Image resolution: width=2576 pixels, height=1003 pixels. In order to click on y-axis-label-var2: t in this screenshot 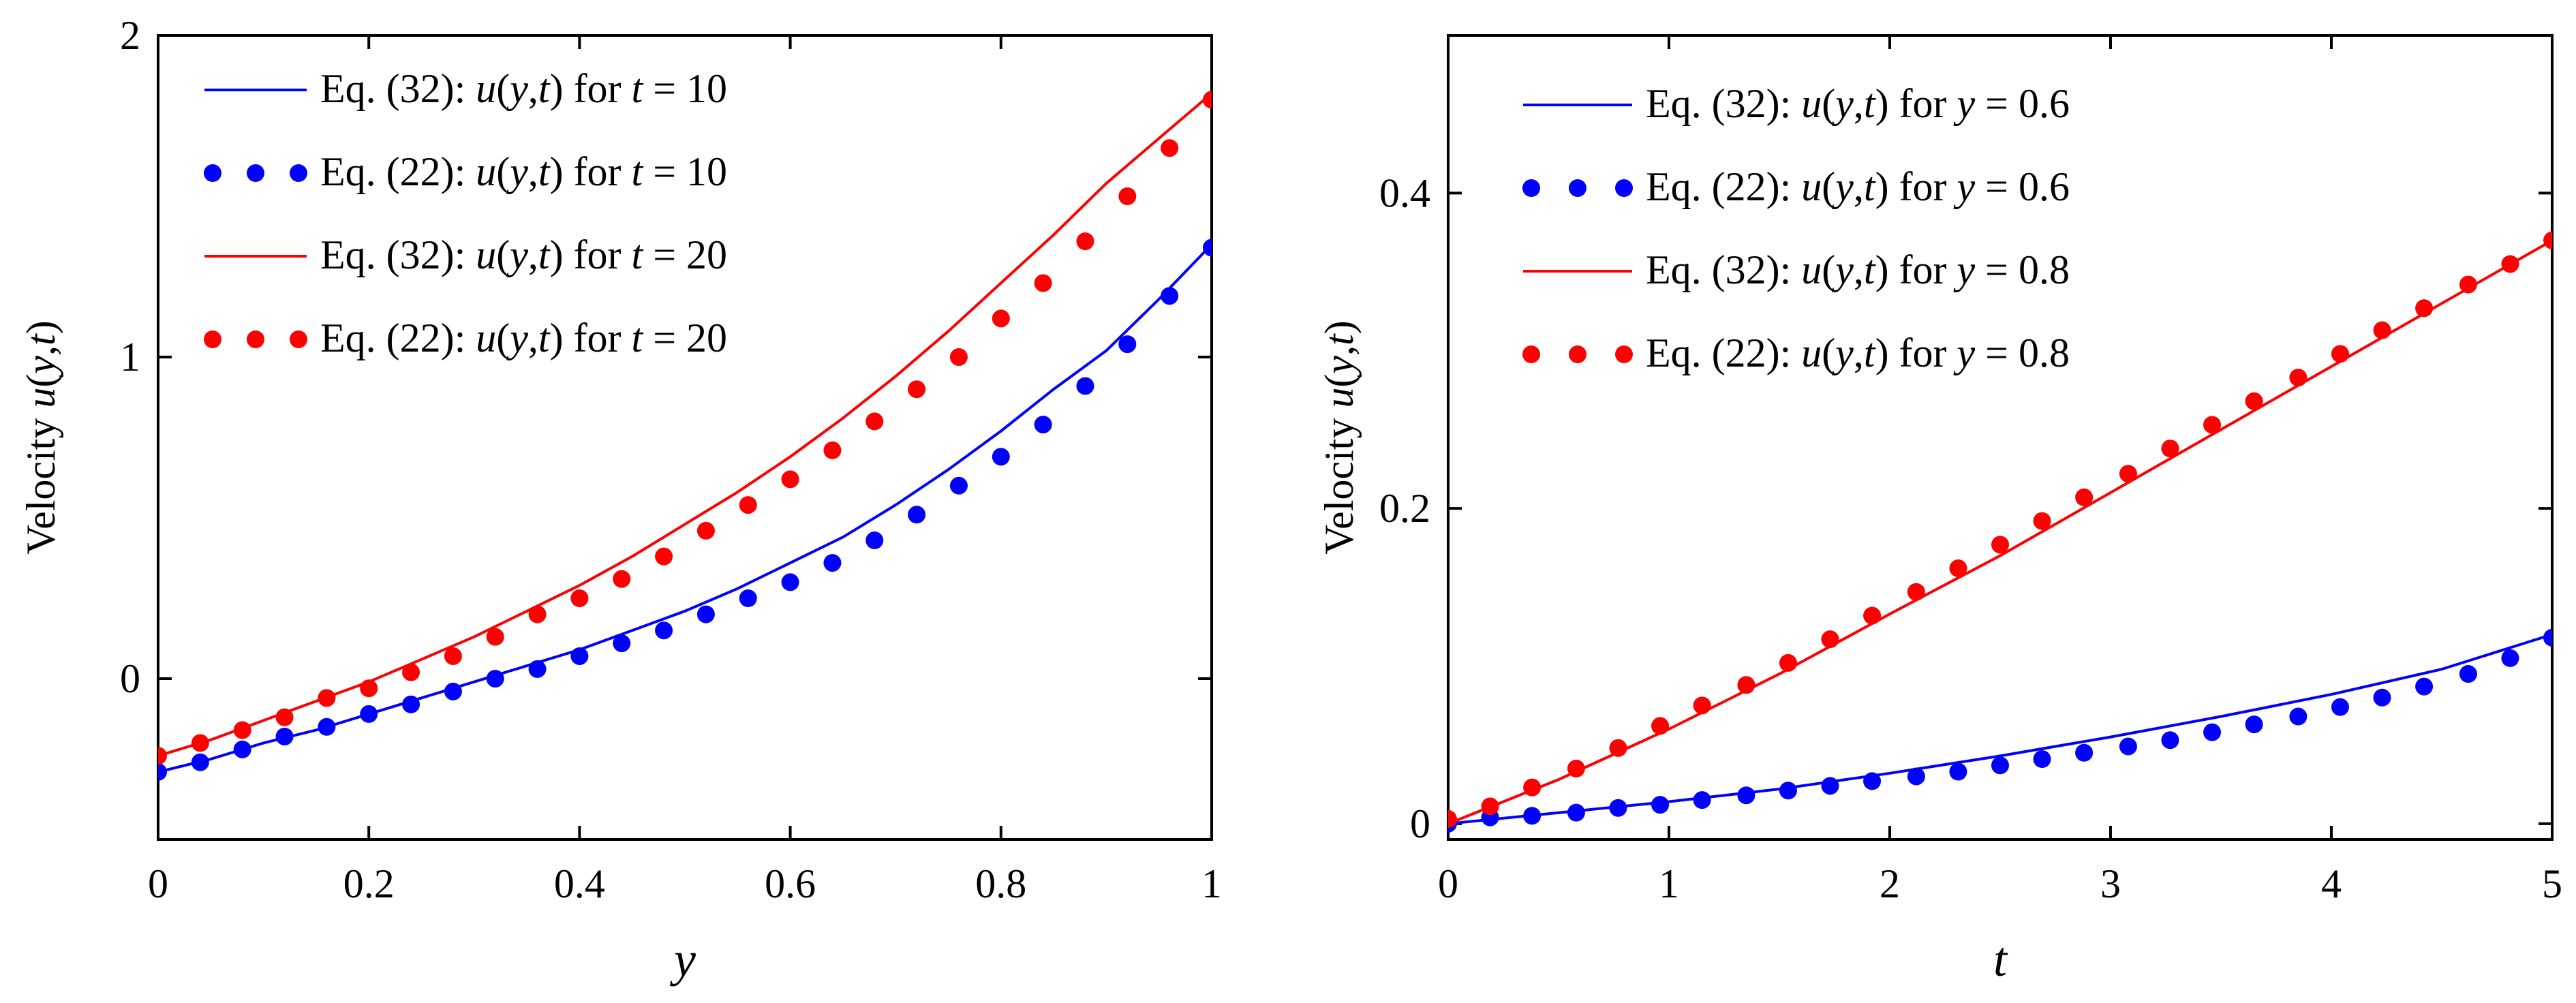, I will do `click(40, 339)`.